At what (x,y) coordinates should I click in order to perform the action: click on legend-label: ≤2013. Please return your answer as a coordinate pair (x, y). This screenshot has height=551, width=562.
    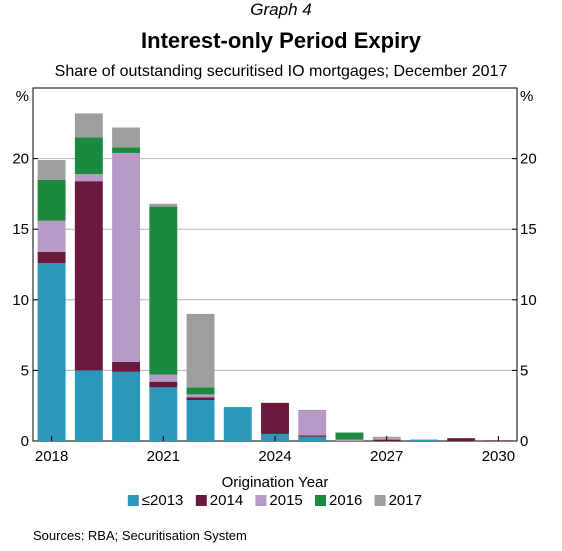
    Looking at the image, I should click on (163, 500).